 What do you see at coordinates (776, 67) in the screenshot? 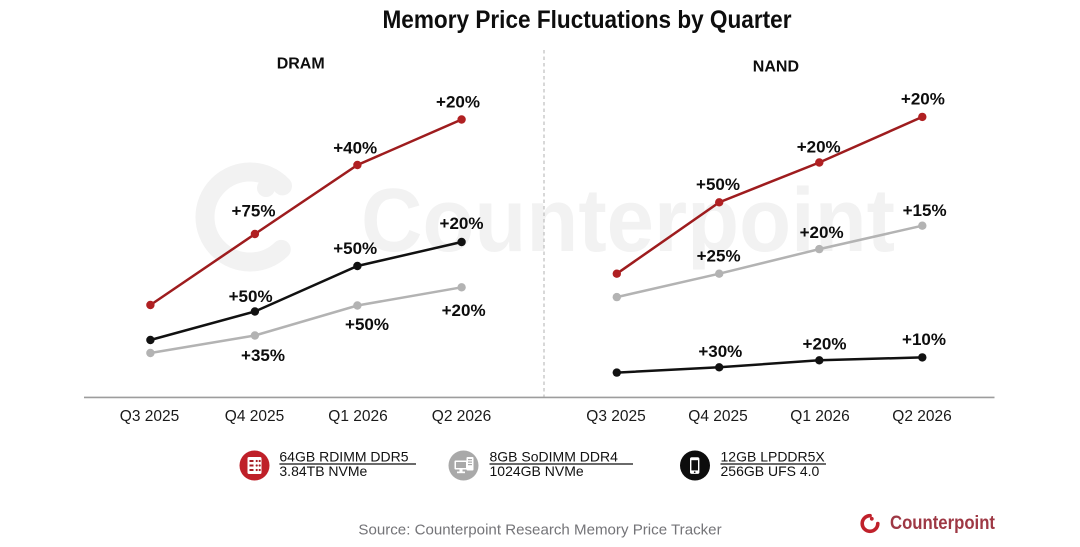
I see `svg-text: NAND` at bounding box center [776, 67].